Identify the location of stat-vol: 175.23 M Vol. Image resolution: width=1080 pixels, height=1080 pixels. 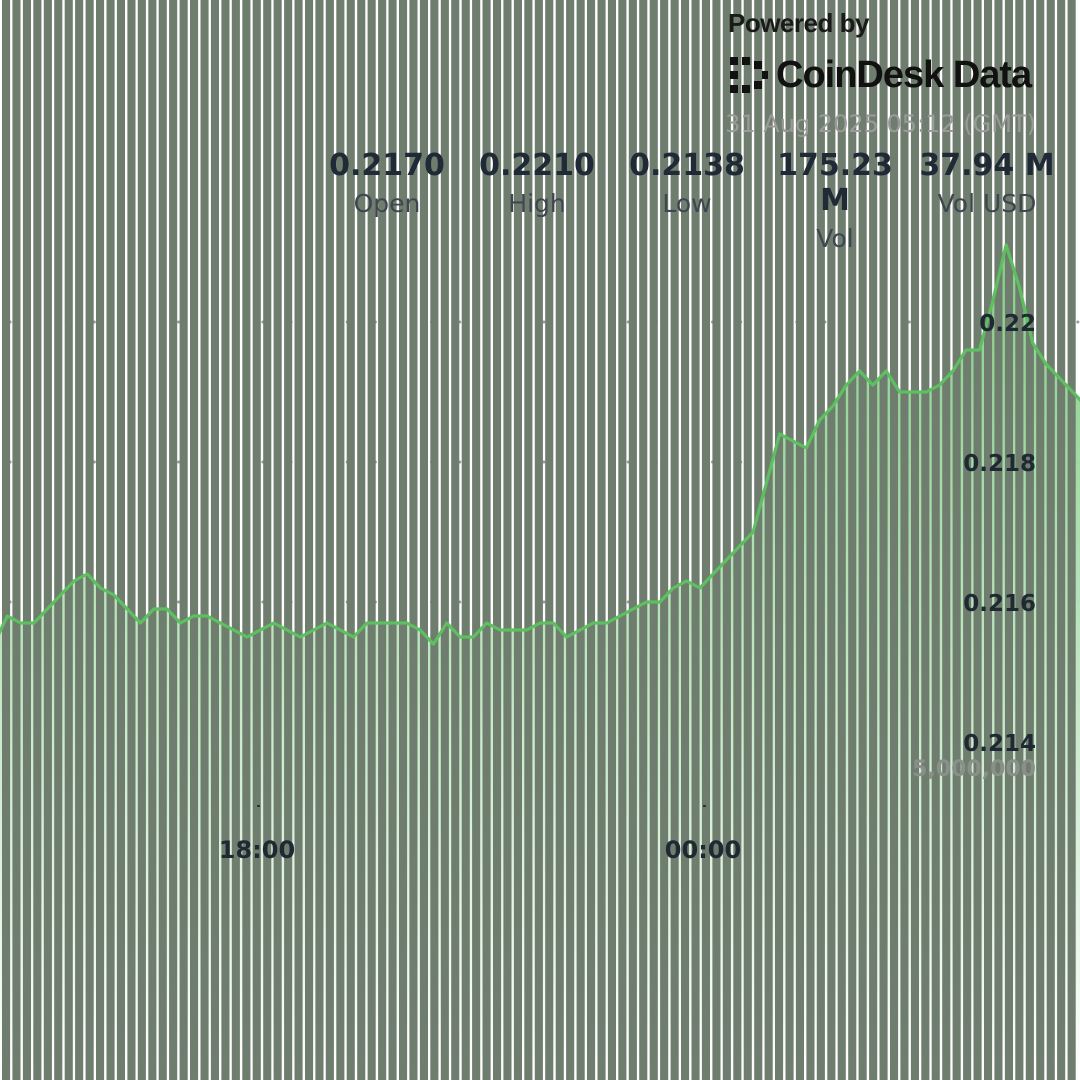
(835, 200).